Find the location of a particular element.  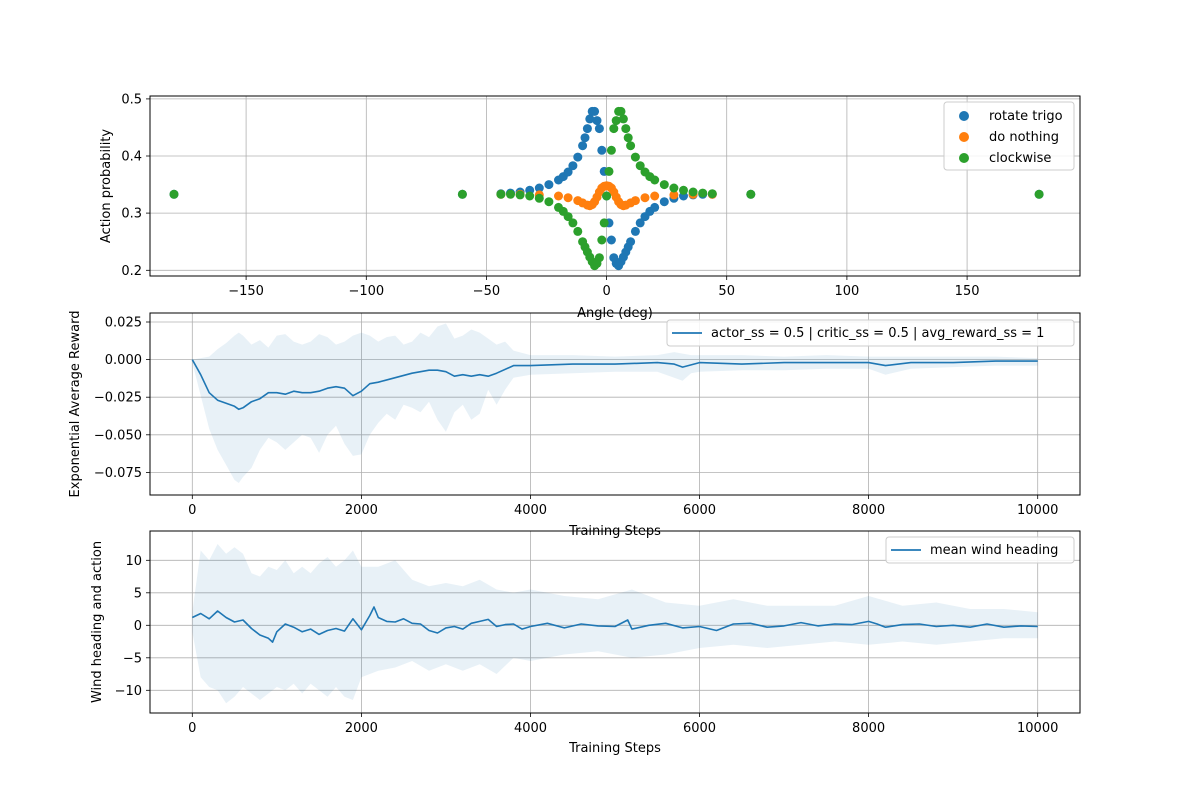

legend-label-rotate-trigo: rotate trigo is located at coordinates (1026, 116).